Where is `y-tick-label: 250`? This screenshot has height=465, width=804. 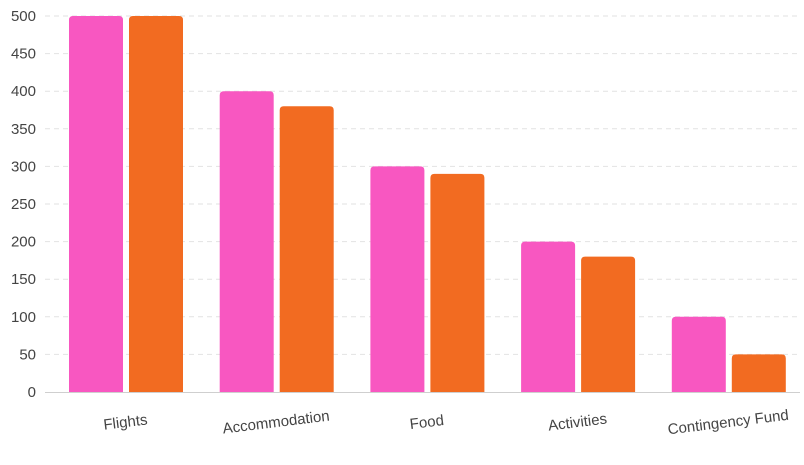 y-tick-label: 250 is located at coordinates (23, 204).